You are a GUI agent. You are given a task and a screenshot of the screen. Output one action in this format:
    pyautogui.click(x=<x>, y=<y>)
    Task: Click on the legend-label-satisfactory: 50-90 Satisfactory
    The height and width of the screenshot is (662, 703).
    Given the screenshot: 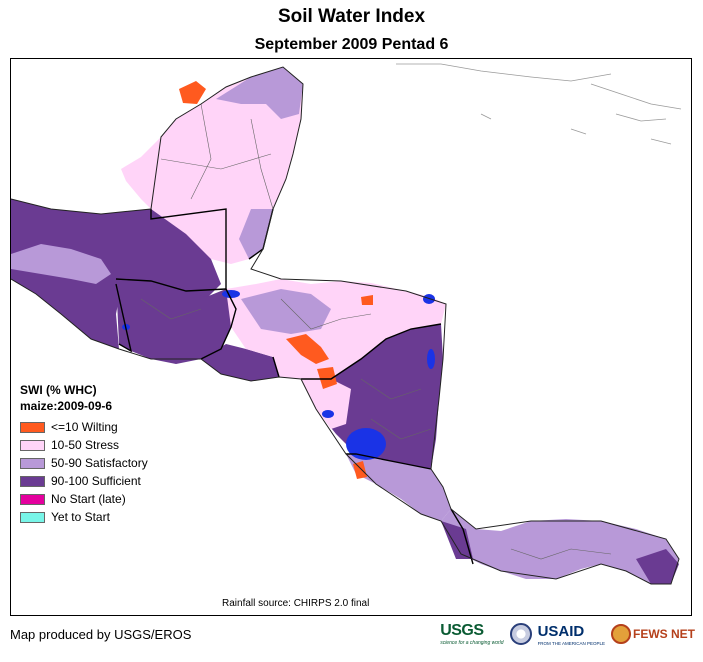 What is the action you would take?
    pyautogui.click(x=99, y=463)
    